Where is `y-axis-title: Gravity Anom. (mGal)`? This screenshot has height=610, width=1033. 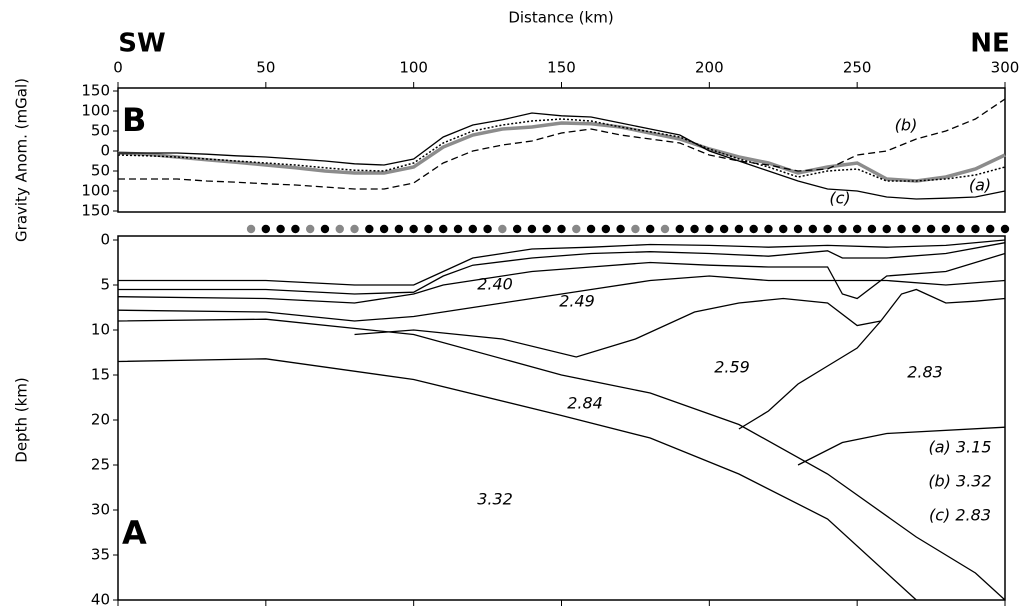
y-axis-title: Gravity Anom. (mGal) is located at coordinates (22, 160).